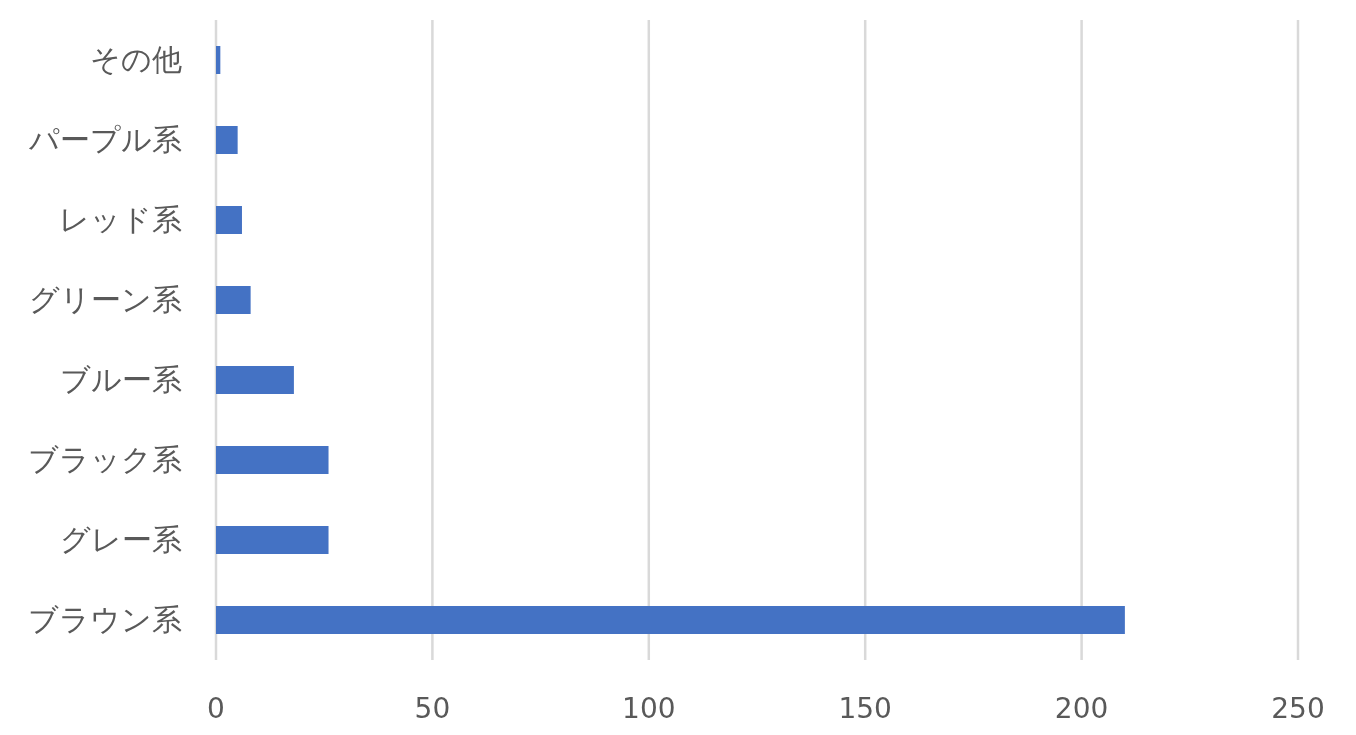 The width and height of the screenshot is (1356, 735). Describe the element at coordinates (105, 459) in the screenshot. I see `y-tick-label: ブラック系` at that location.